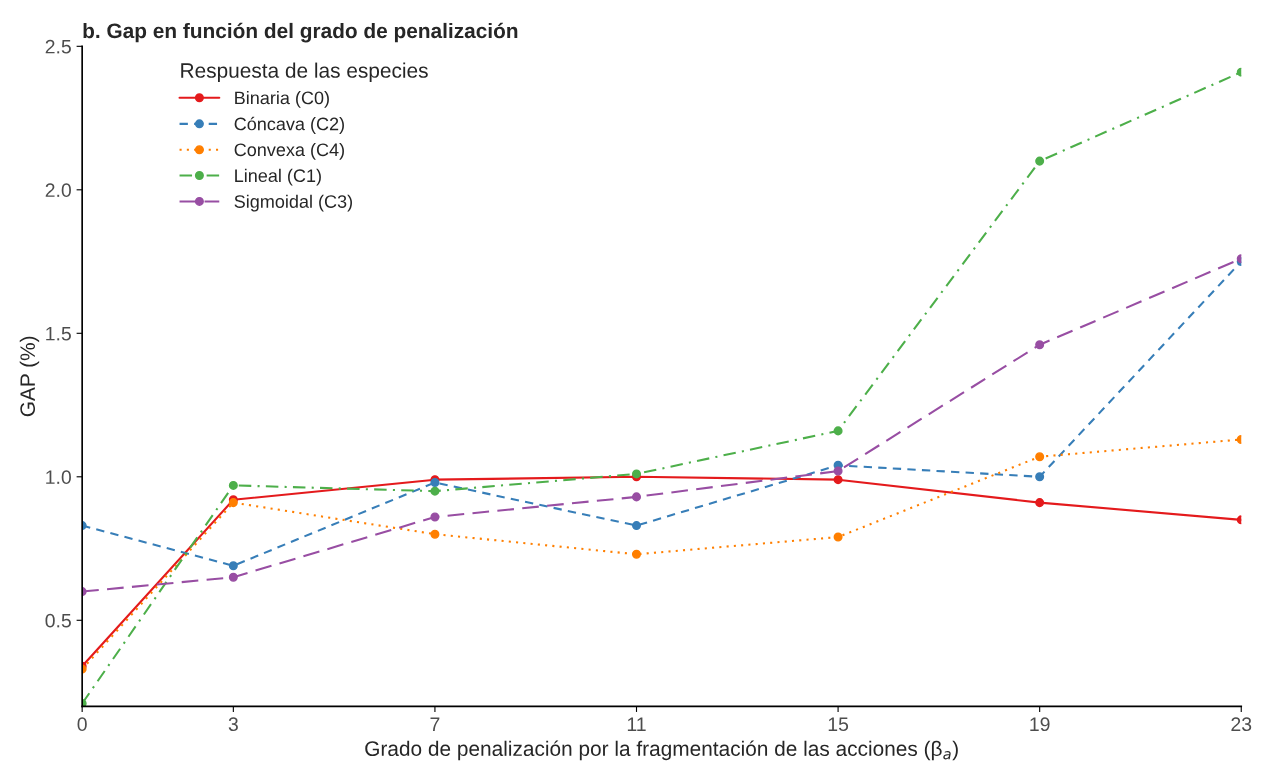  What do you see at coordinates (300, 32) in the screenshot?
I see `chart-title: b. Gap en función del grado de penalización` at bounding box center [300, 32].